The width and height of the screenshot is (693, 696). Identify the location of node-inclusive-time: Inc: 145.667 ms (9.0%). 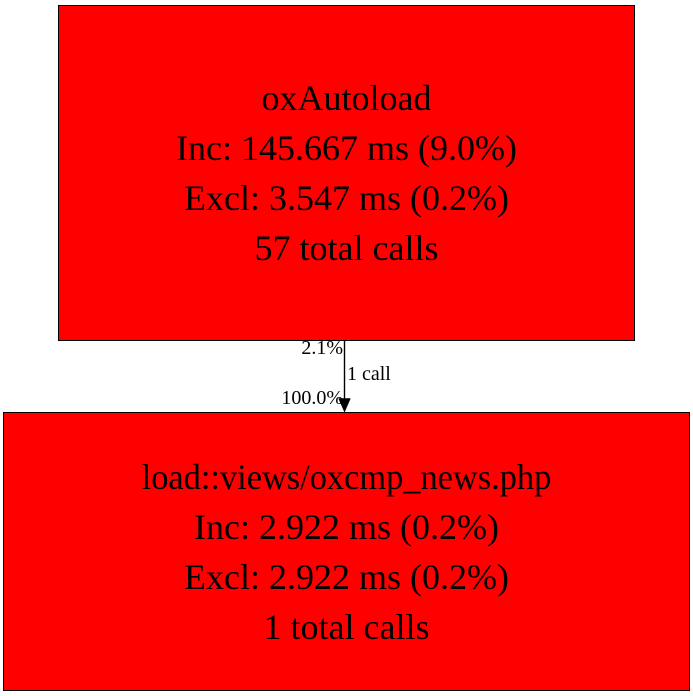
(346, 148).